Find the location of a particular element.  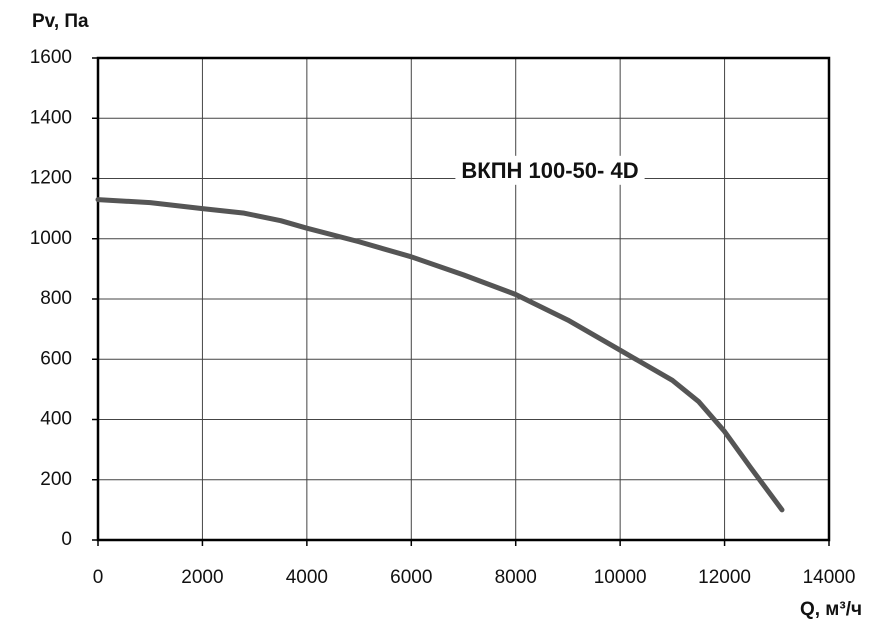

y-tick-label: 800 is located at coordinates (56, 298).